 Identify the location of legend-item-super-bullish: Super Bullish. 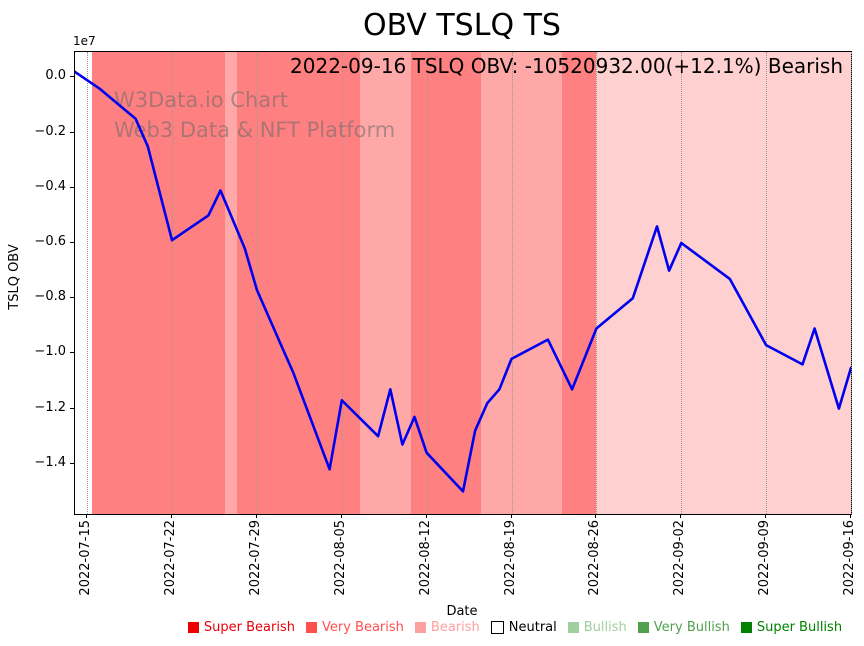
(791, 627).